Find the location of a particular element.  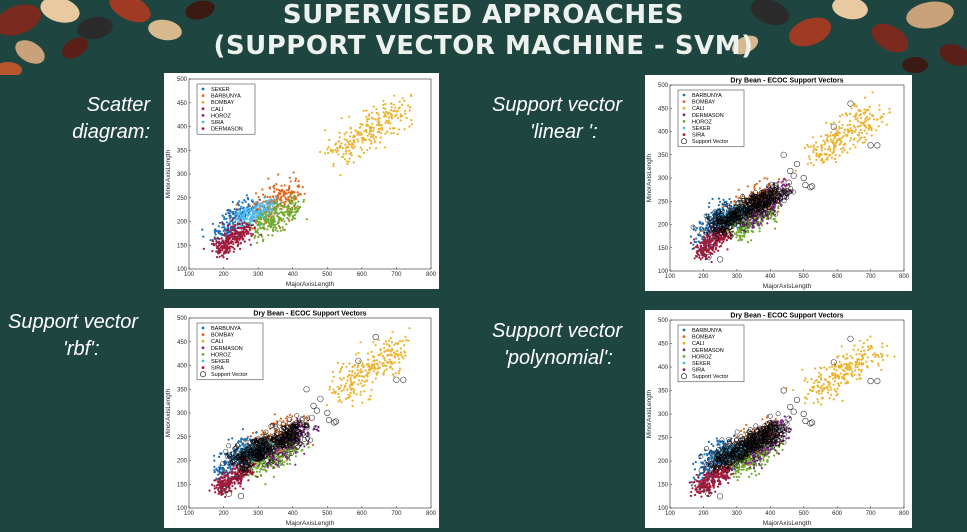

x-tick-label: 200 is located at coordinates (703, 277).